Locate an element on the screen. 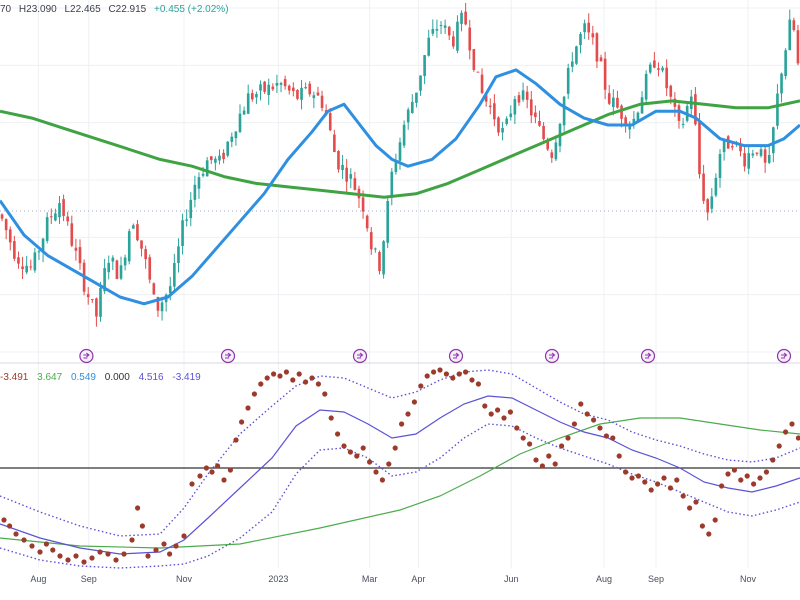 The width and height of the screenshot is (800, 600). x-tick-label: Jun is located at coordinates (511, 579).